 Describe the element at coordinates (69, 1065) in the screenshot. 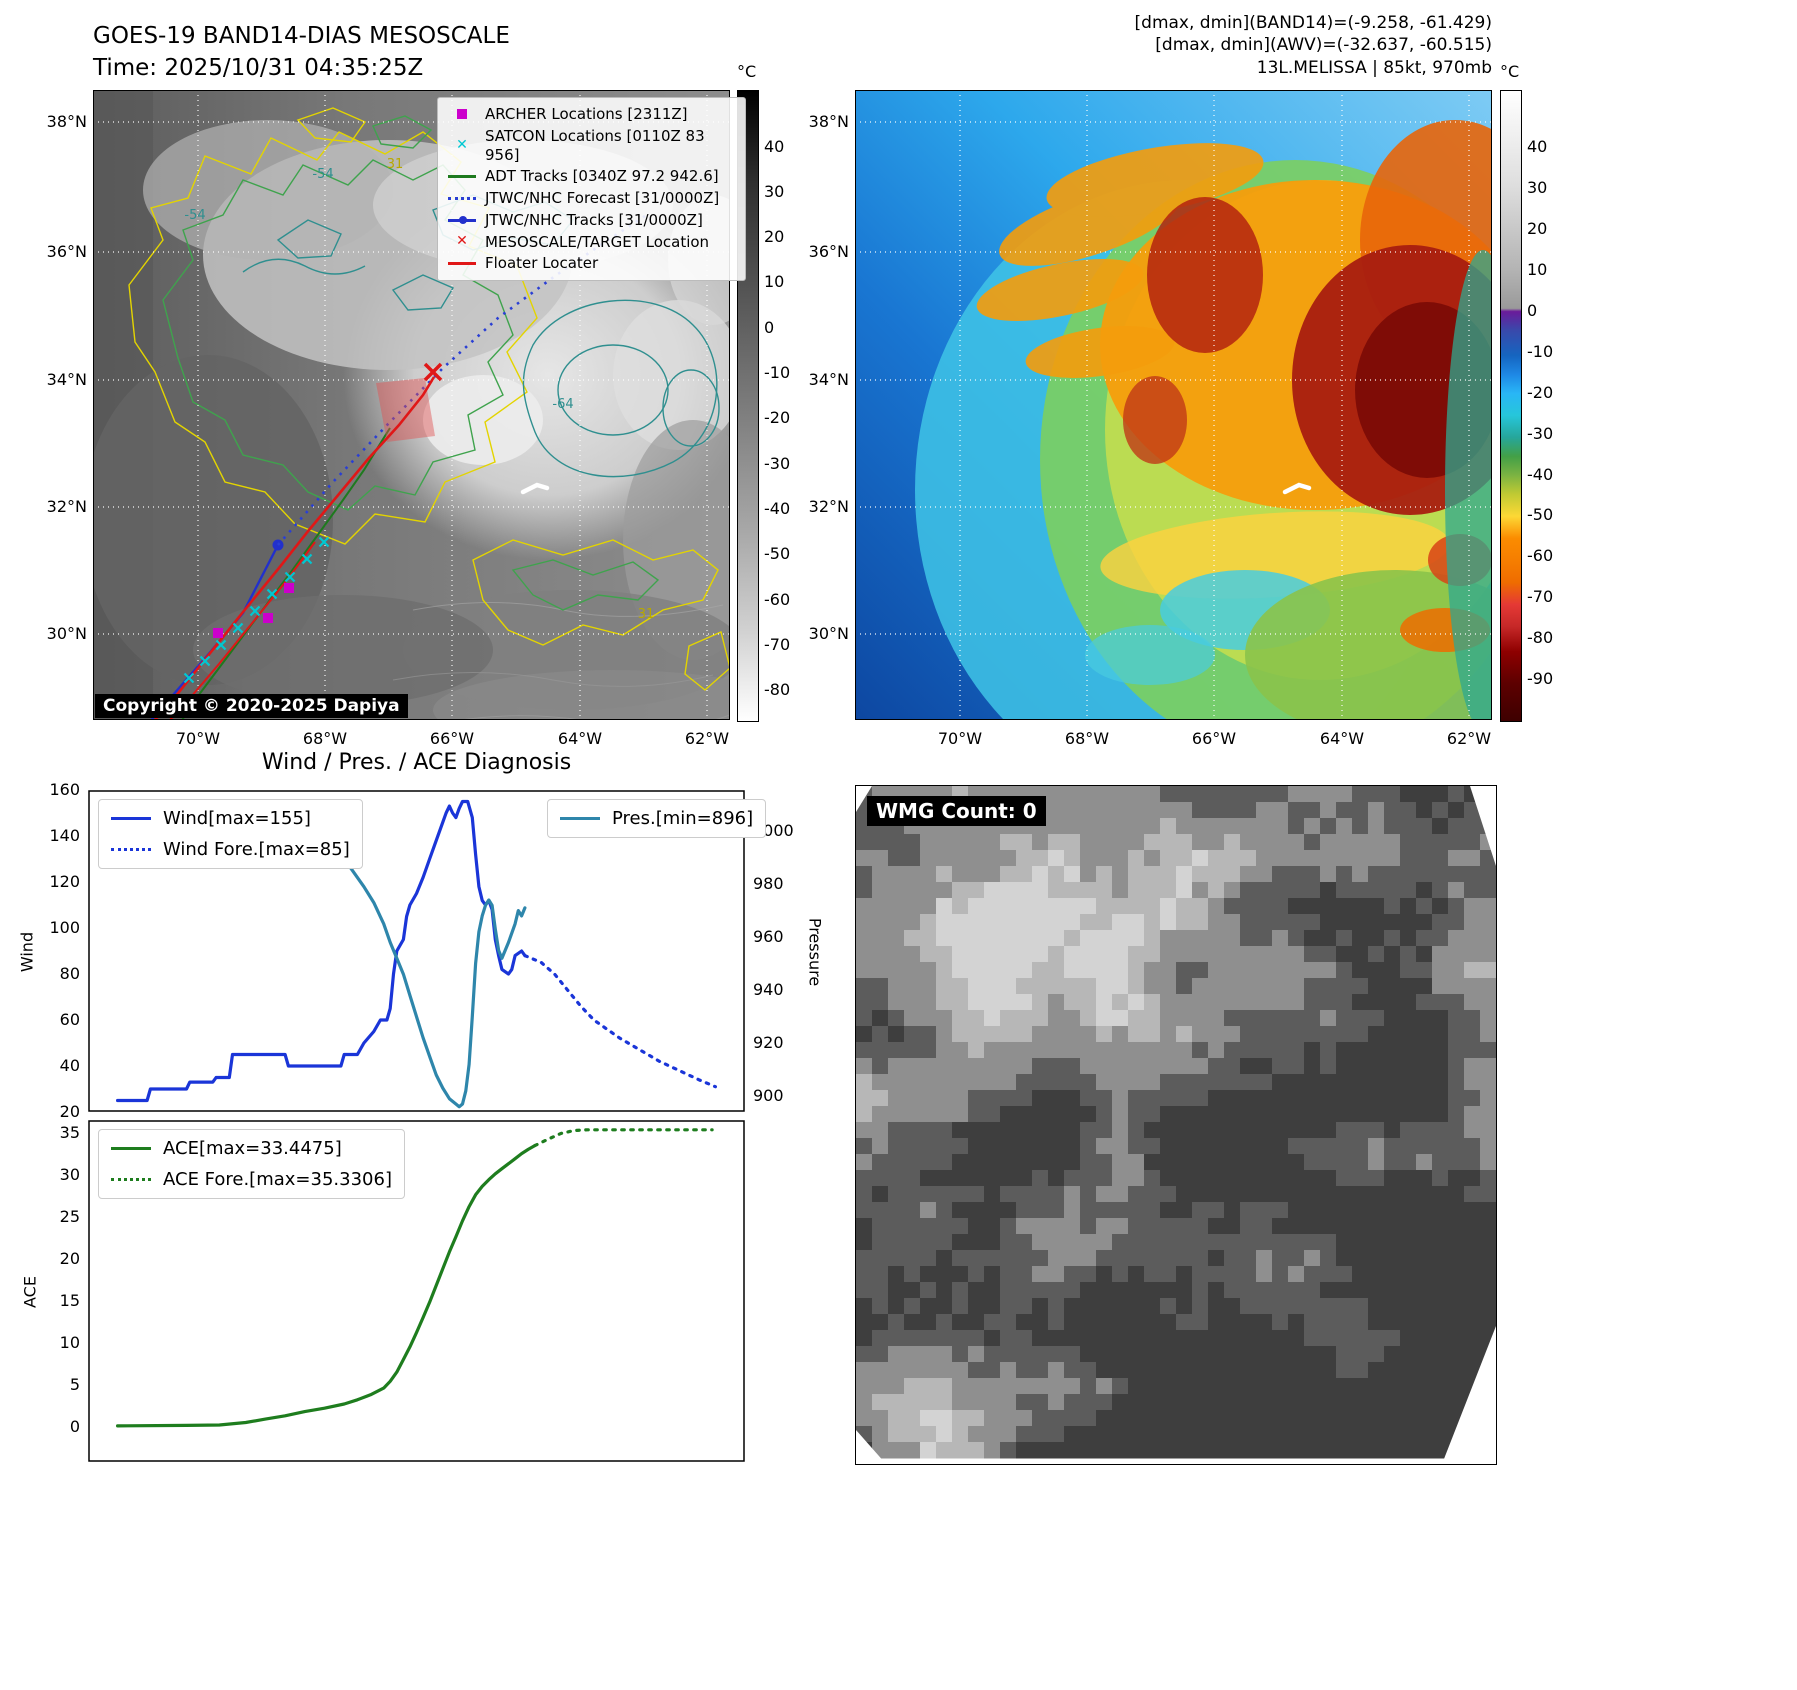

I see `chart-tick-label: 40` at that location.